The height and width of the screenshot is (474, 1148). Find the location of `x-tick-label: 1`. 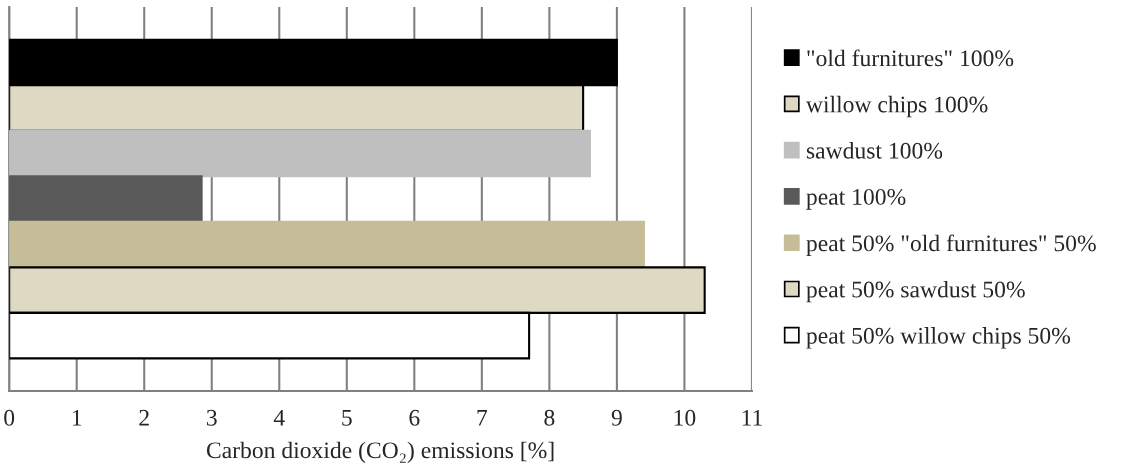

x-tick-label: 1 is located at coordinates (77, 417).